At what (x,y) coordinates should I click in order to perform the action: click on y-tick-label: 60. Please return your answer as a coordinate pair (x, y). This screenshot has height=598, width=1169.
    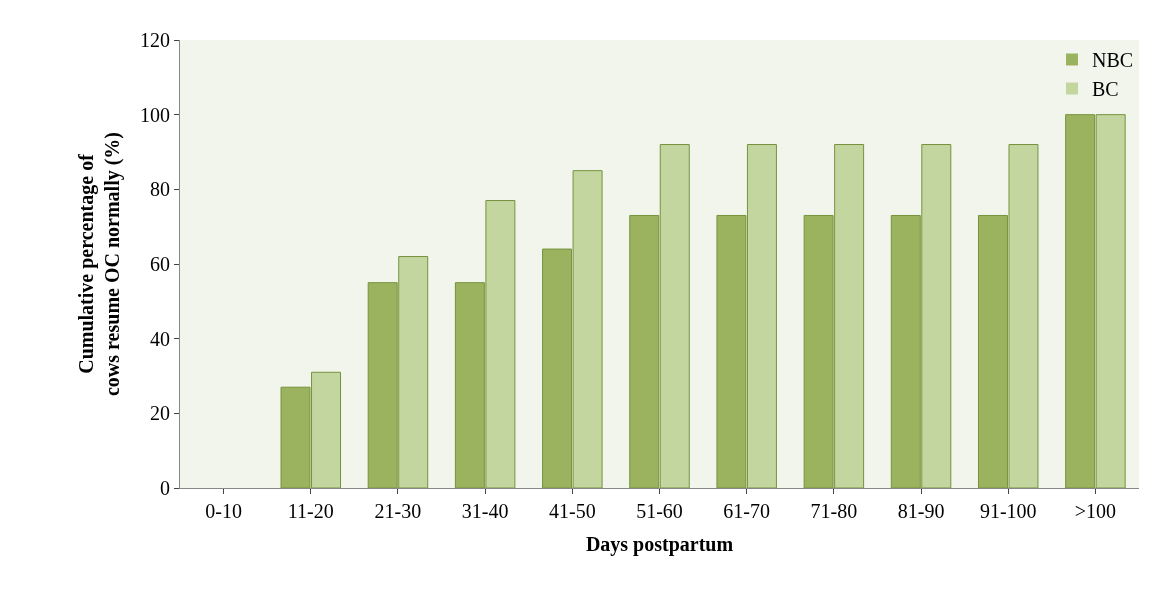
    Looking at the image, I should click on (160, 264).